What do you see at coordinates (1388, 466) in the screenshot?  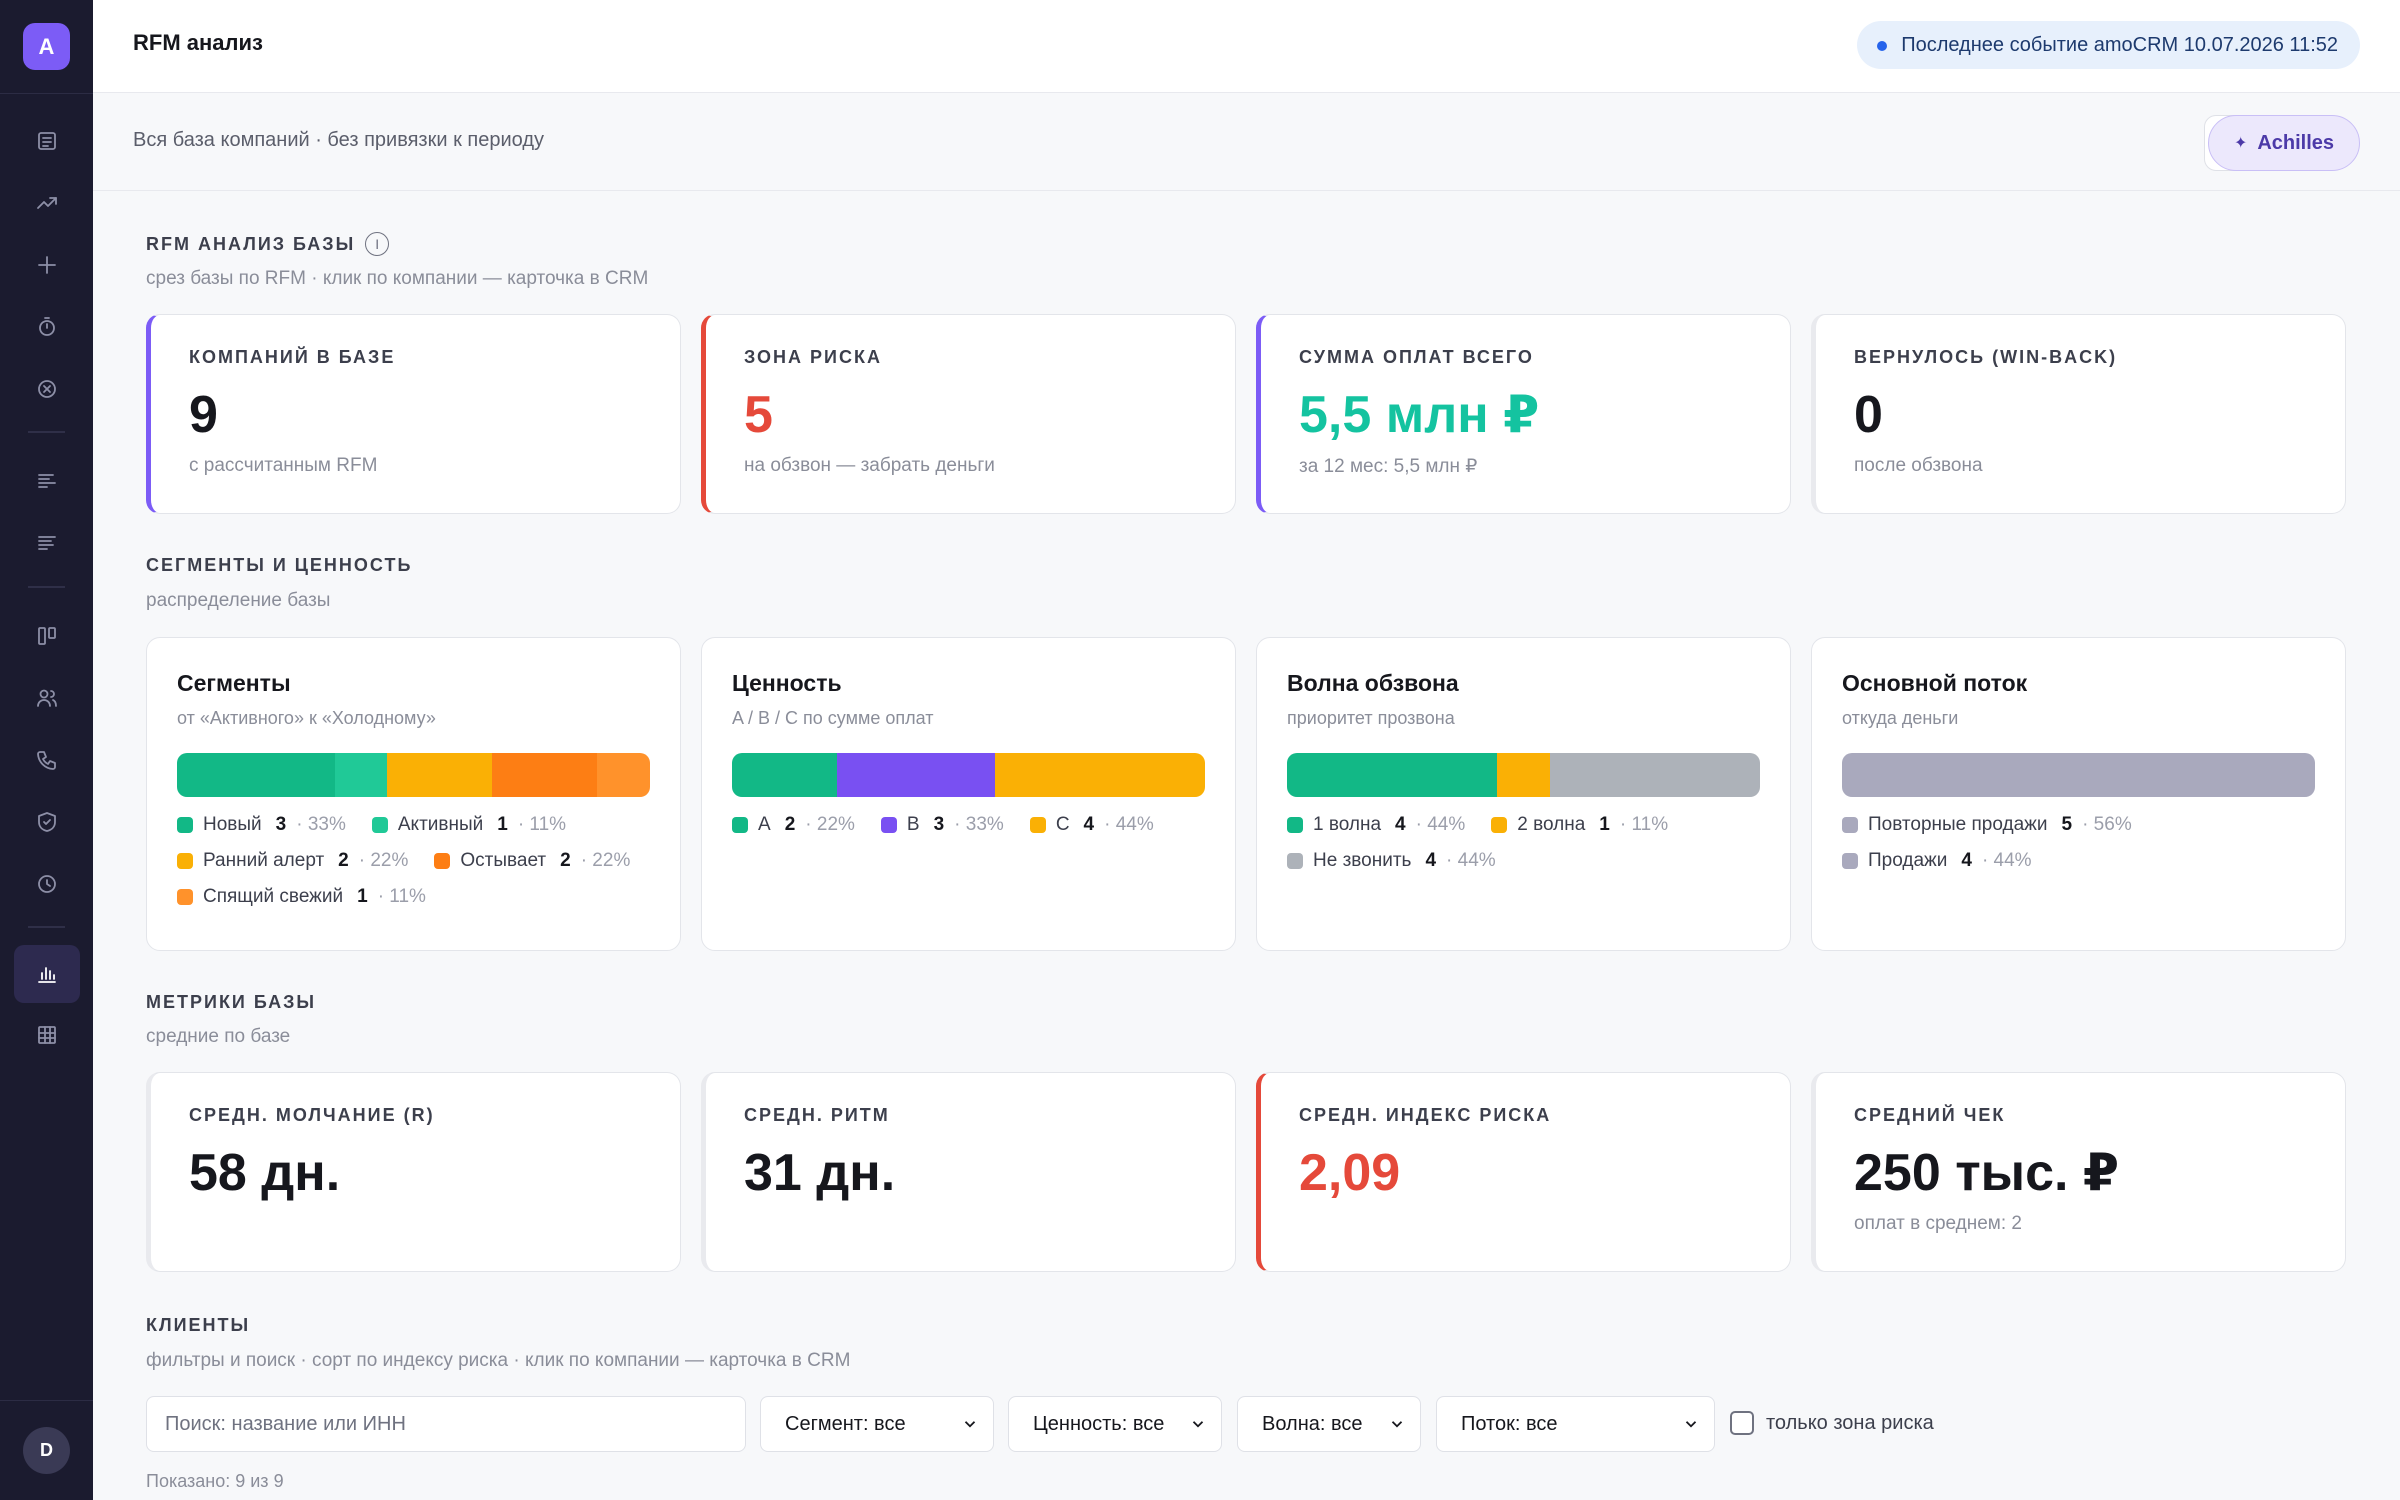 I see `kpi-note: за 12 мес: 5,5 млн ₽` at bounding box center [1388, 466].